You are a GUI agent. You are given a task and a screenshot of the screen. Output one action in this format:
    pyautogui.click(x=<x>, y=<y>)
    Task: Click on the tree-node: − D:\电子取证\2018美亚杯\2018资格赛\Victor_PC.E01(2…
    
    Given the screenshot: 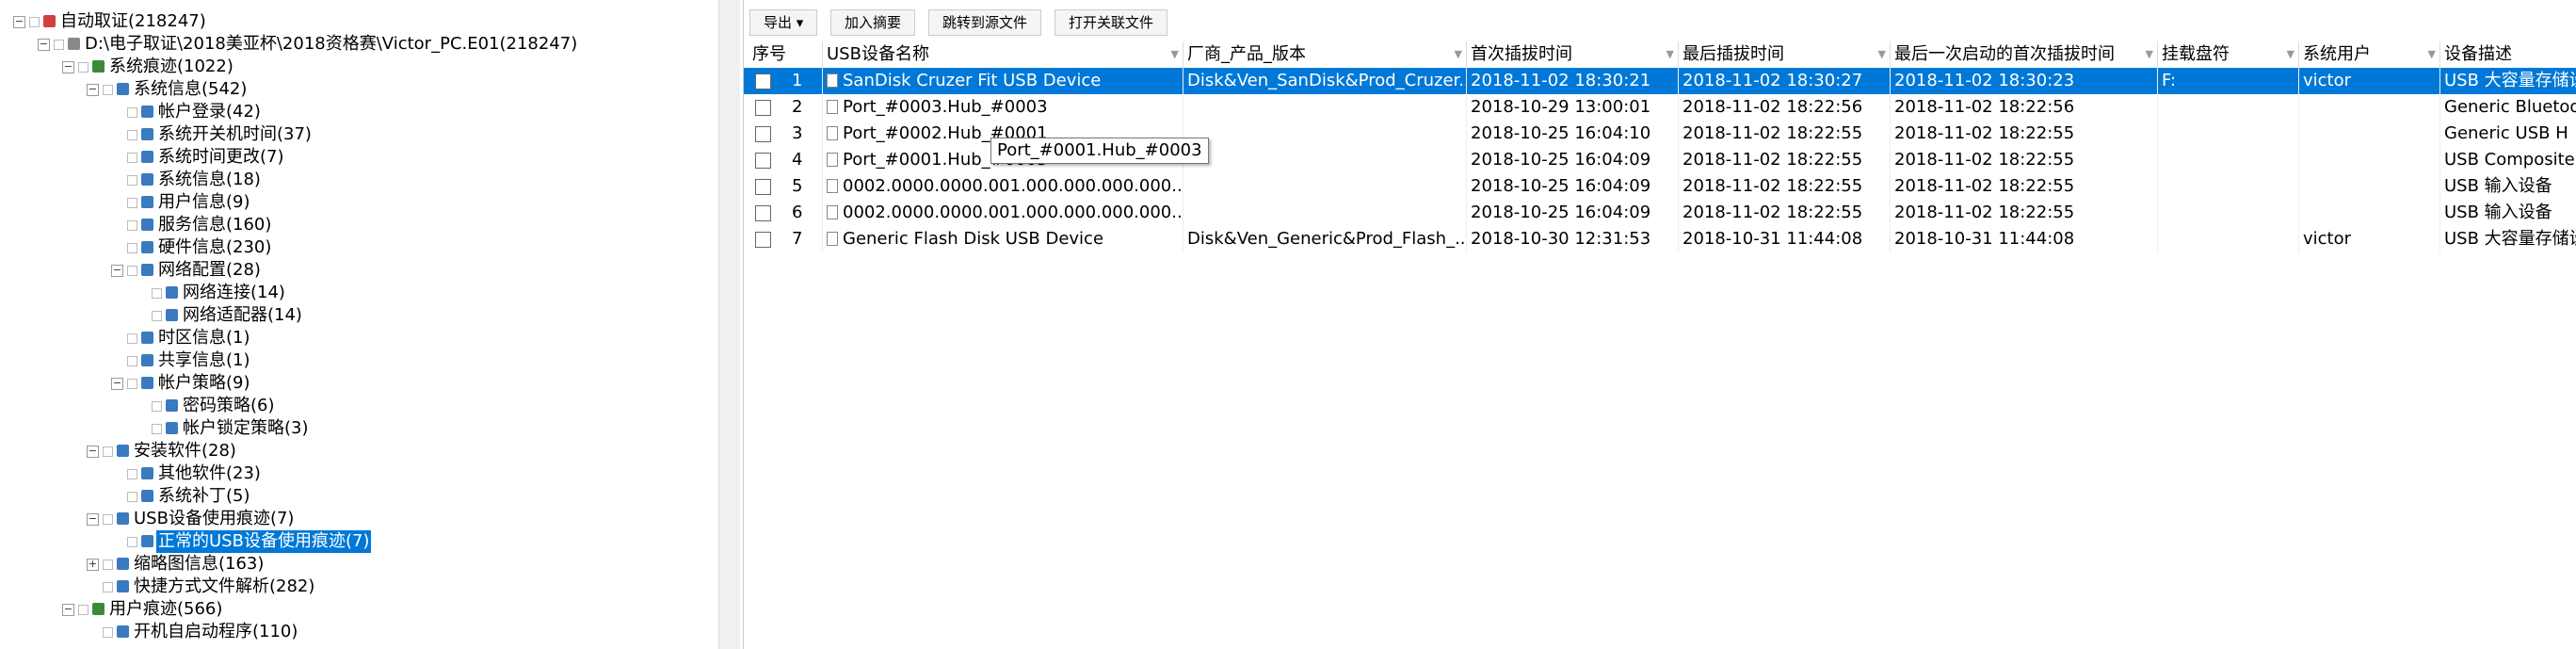 What is the action you would take?
    pyautogui.click(x=359, y=44)
    